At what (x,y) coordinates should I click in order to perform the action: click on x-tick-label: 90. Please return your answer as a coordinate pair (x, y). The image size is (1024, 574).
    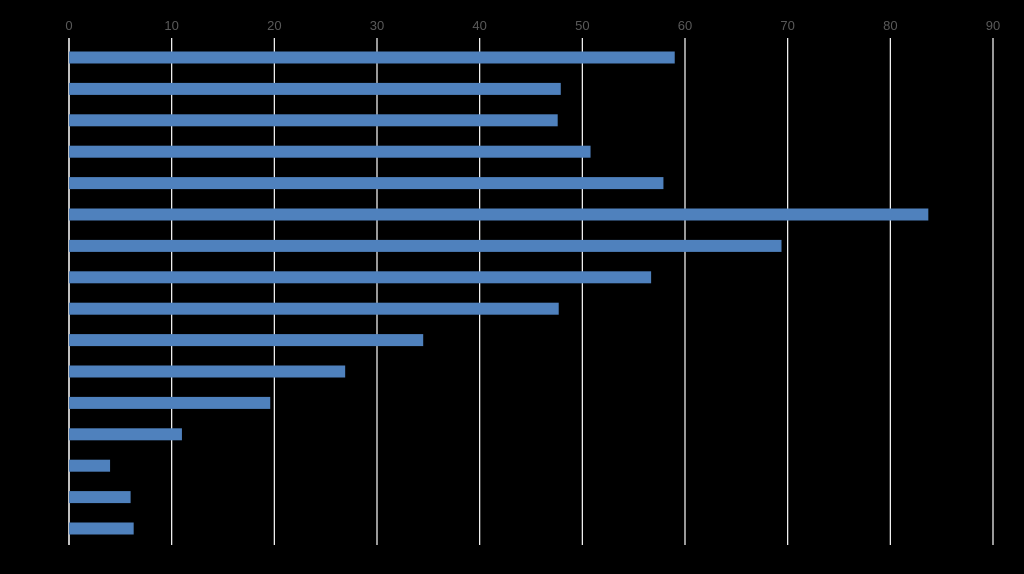
    Looking at the image, I should click on (993, 25).